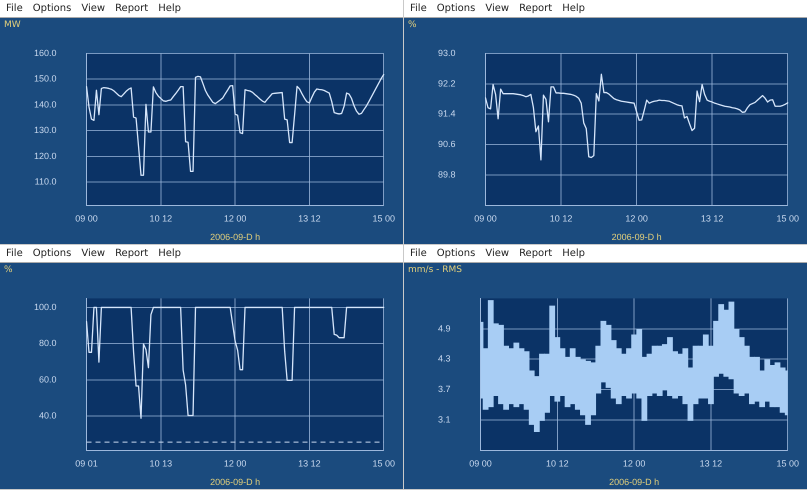 The width and height of the screenshot is (807, 490). What do you see at coordinates (45, 79) in the screenshot?
I see `y-tick-label: 150.0` at bounding box center [45, 79].